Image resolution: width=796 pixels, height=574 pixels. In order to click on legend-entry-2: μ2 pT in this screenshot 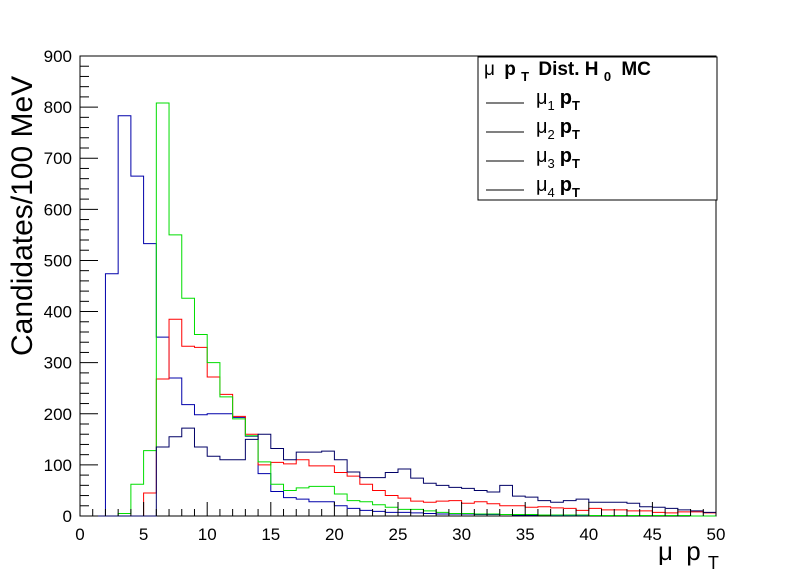, I will do `click(558, 129)`.